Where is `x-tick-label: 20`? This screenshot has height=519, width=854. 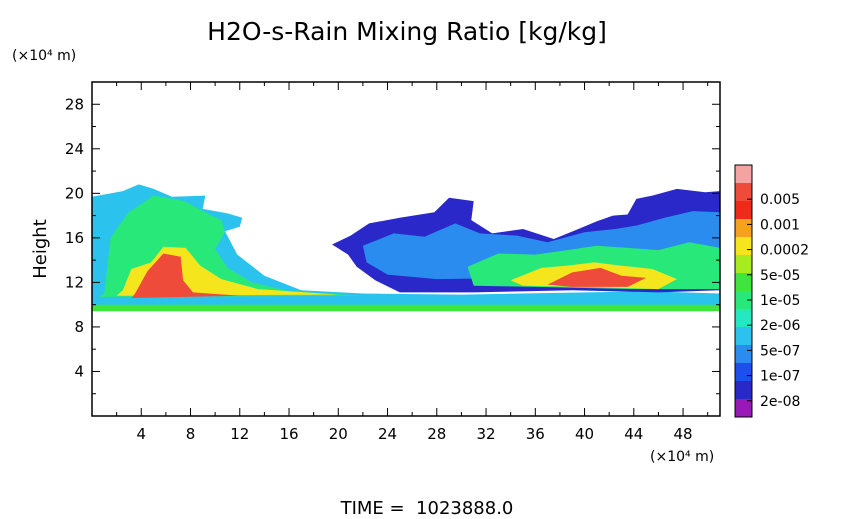 x-tick-label: 20 is located at coordinates (338, 434).